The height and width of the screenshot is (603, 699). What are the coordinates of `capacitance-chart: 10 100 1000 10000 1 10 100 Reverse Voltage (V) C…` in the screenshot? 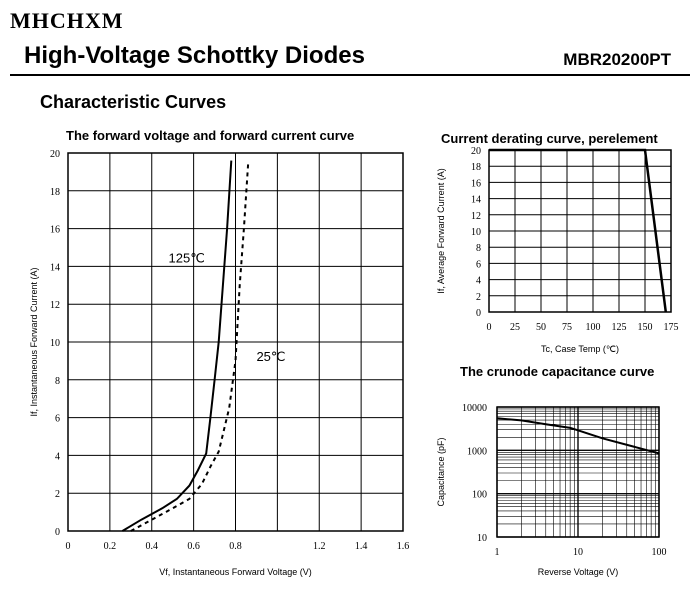 It's located at (551, 490).